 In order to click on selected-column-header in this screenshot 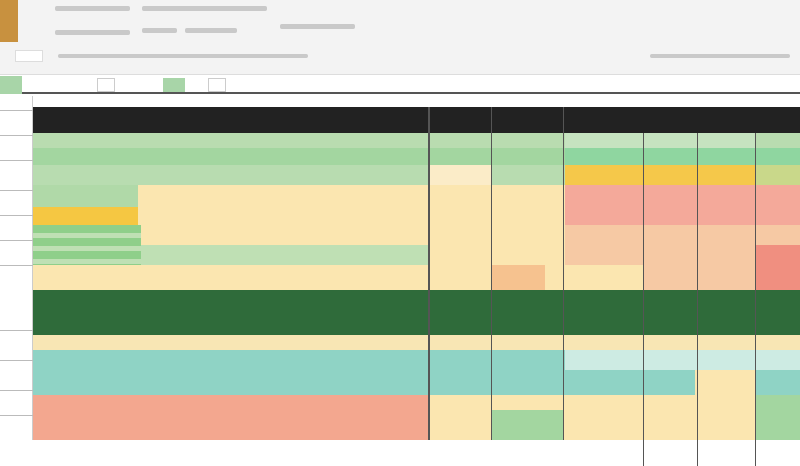, I will do `click(11, 85)`.